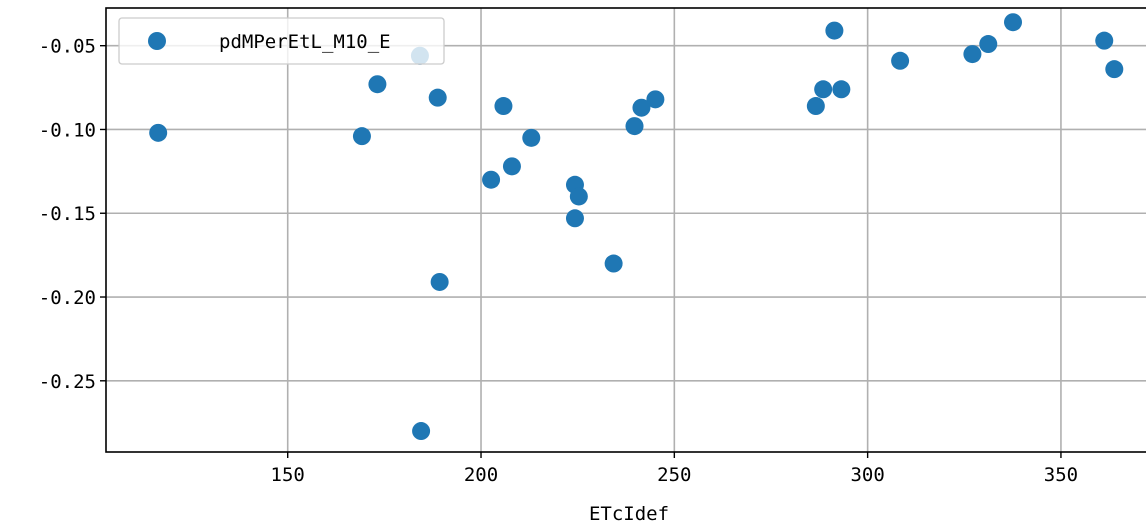 This screenshot has width=1146, height=525. I want to click on y-tick-label: -0.20, so click(67, 298).